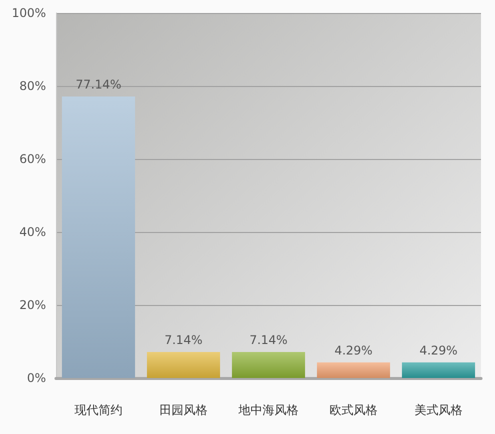 Image resolution: width=495 pixels, height=434 pixels. Describe the element at coordinates (268, 410) in the screenshot. I see `x-tick-label: 地中海风格` at that location.